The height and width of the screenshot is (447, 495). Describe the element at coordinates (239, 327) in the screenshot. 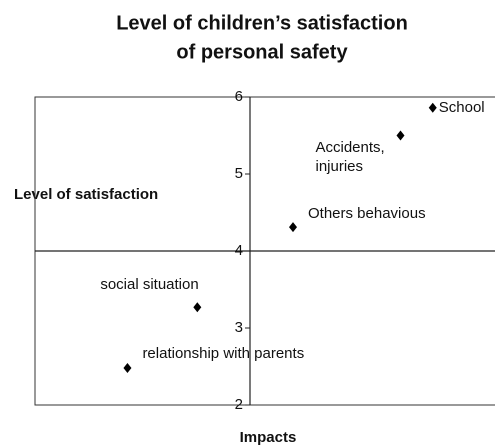

I see `y-tick-label: 3` at that location.